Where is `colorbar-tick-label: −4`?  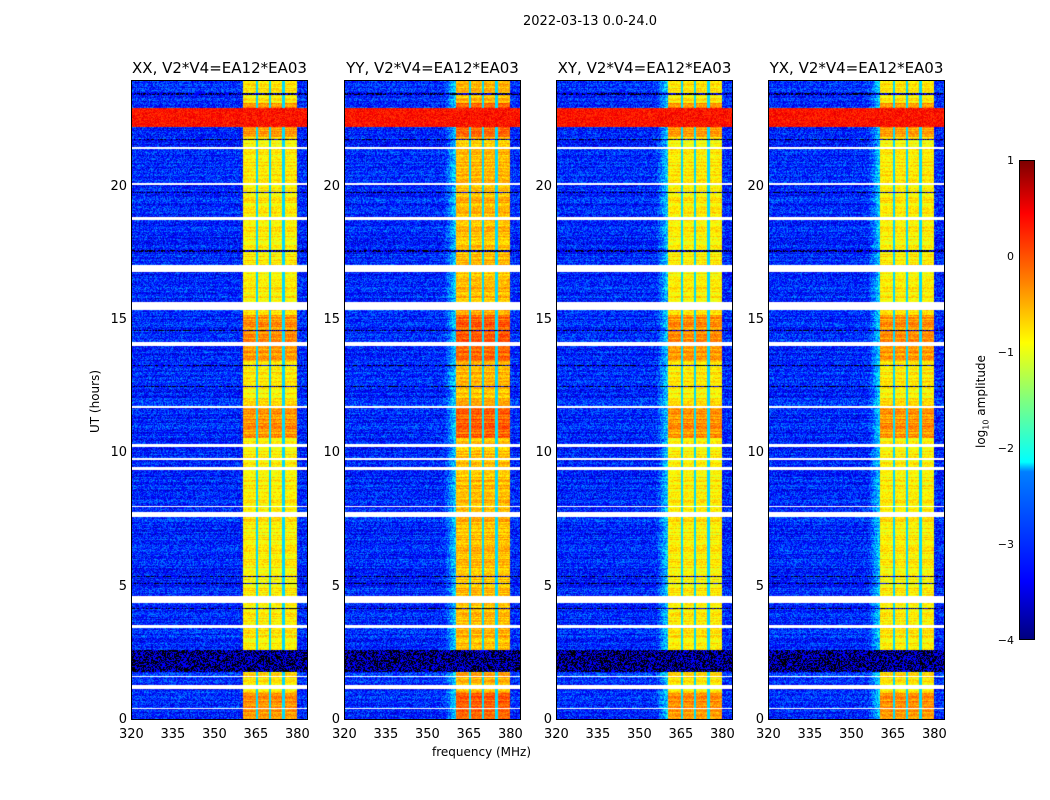 colorbar-tick-label: −4 is located at coordinates (1005, 640).